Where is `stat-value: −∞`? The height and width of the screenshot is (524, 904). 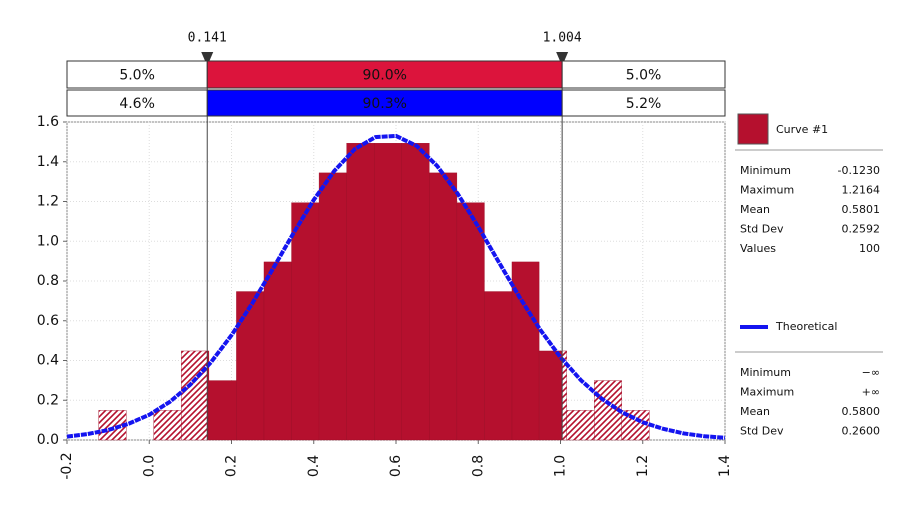
stat-value: −∞ is located at coordinates (871, 372).